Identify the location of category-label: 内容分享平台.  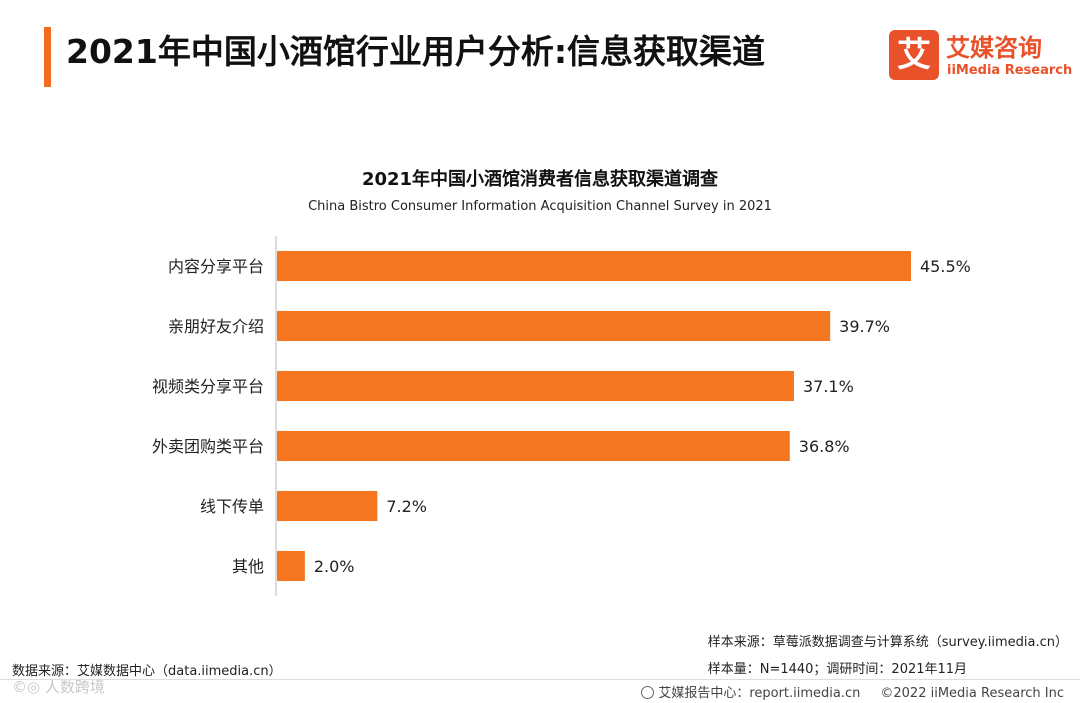
(216, 266).